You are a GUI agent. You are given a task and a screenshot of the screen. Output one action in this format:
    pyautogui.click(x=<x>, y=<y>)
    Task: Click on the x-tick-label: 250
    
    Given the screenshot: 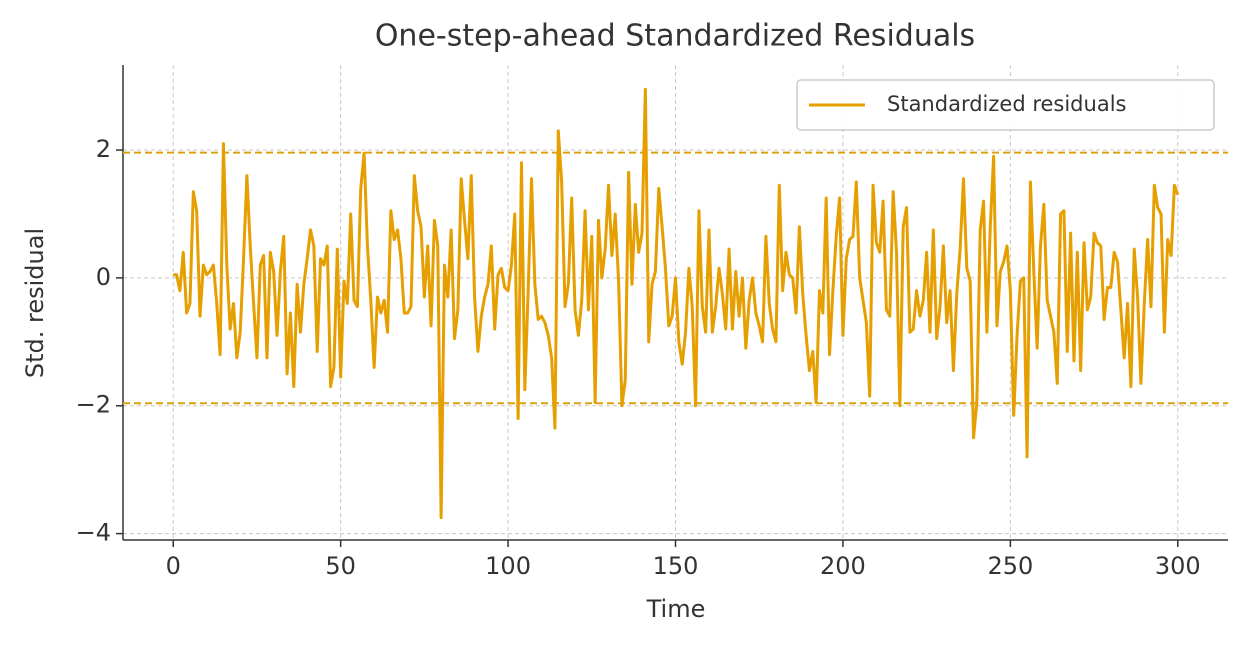 What is the action you would take?
    pyautogui.click(x=1010, y=566)
    